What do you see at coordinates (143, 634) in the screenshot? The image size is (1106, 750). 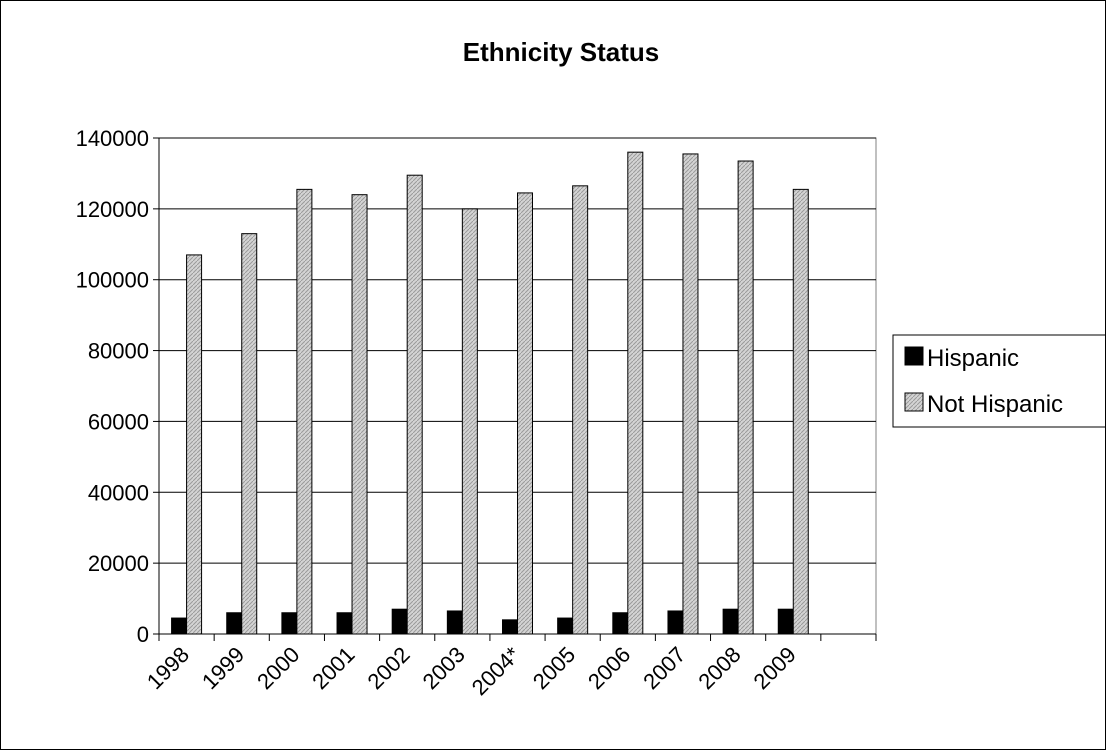 I see `y-tick-label: 0` at bounding box center [143, 634].